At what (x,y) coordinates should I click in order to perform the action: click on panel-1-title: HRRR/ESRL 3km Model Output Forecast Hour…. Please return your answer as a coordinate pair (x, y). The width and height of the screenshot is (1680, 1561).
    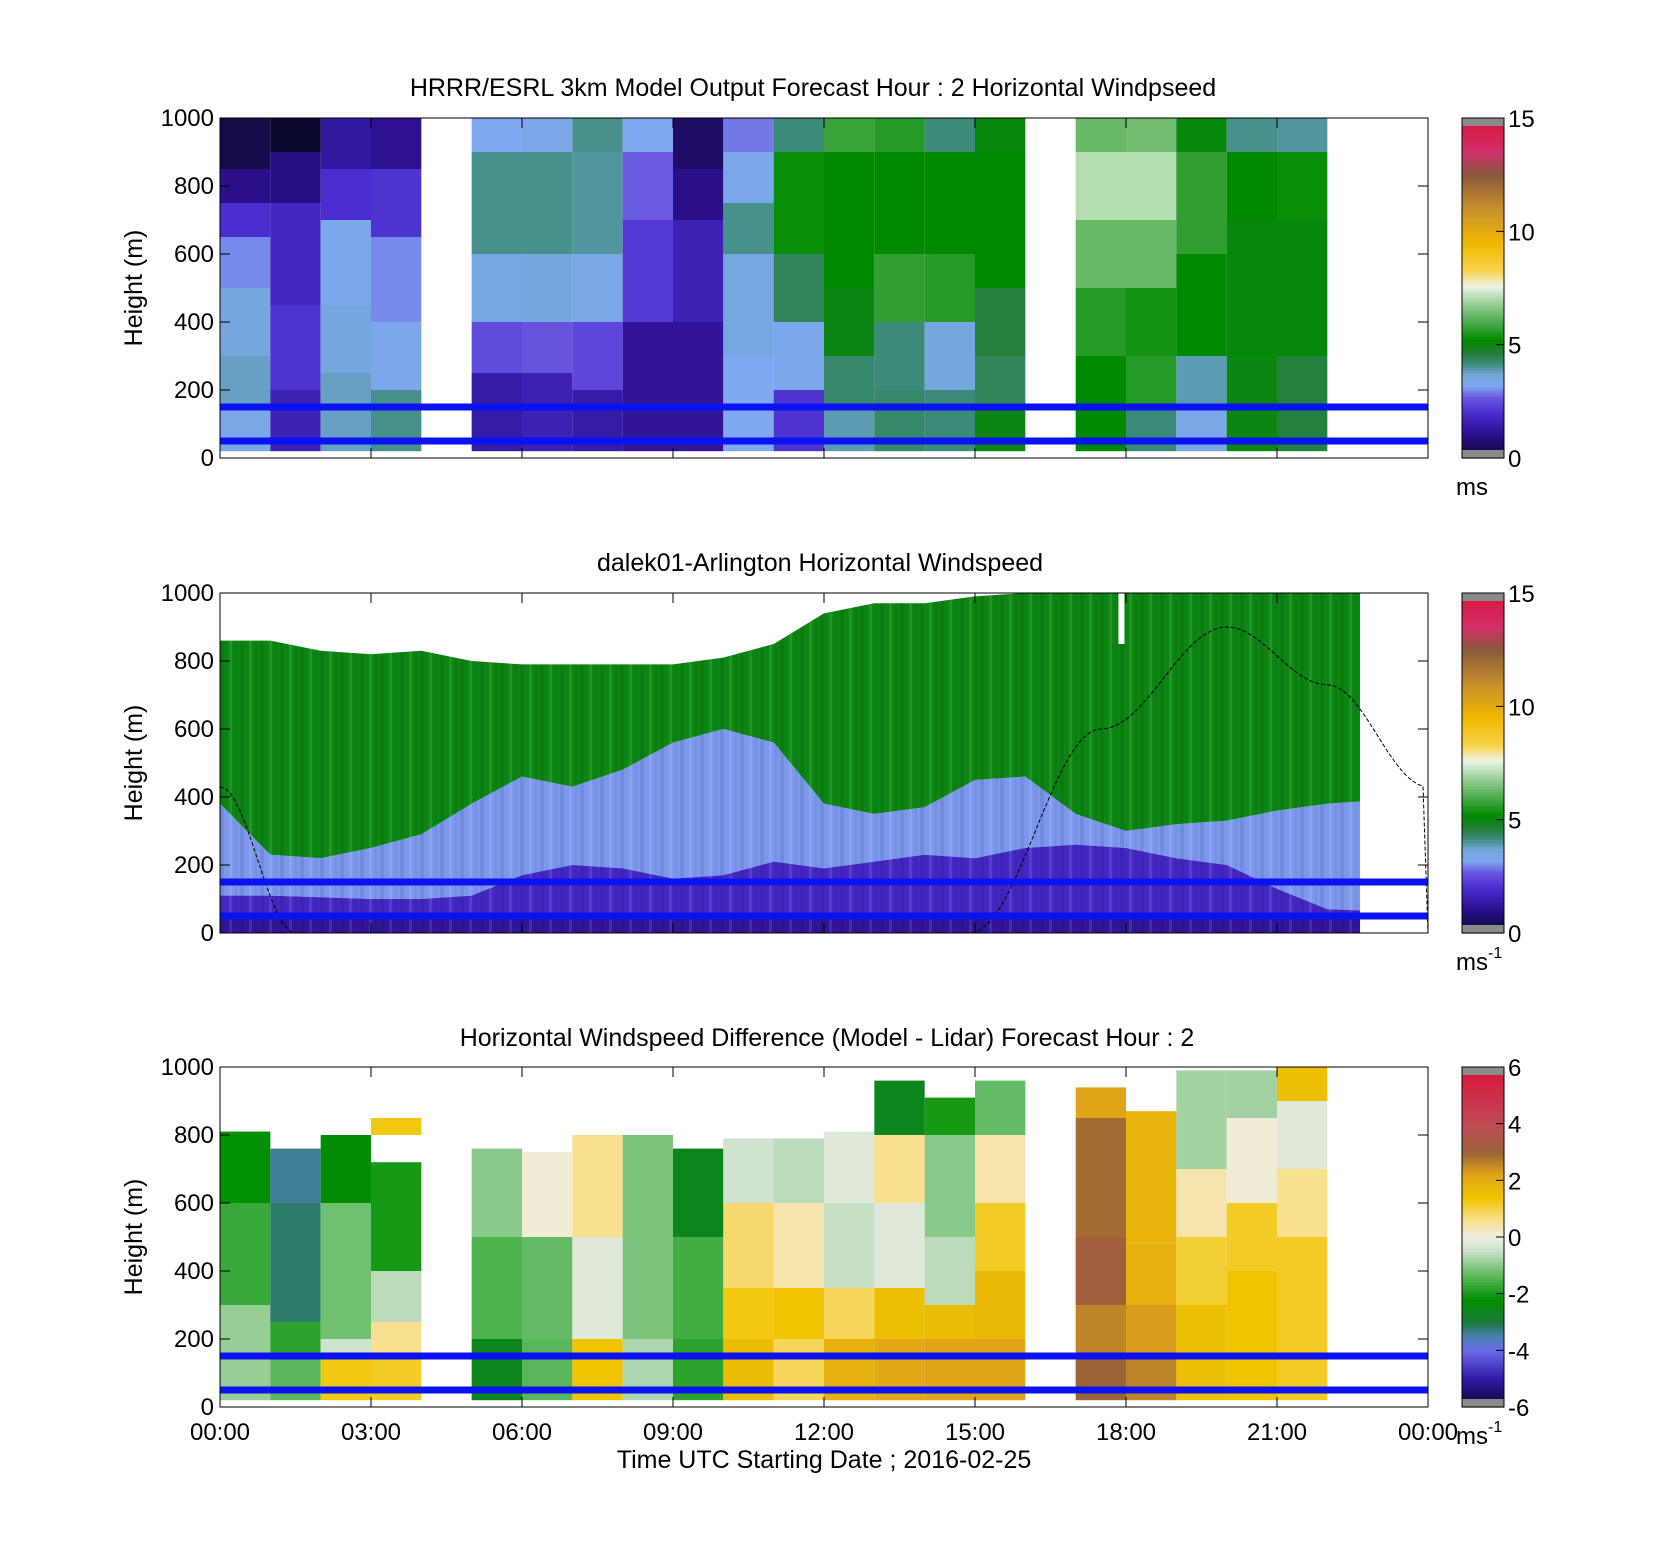
    Looking at the image, I should click on (813, 88).